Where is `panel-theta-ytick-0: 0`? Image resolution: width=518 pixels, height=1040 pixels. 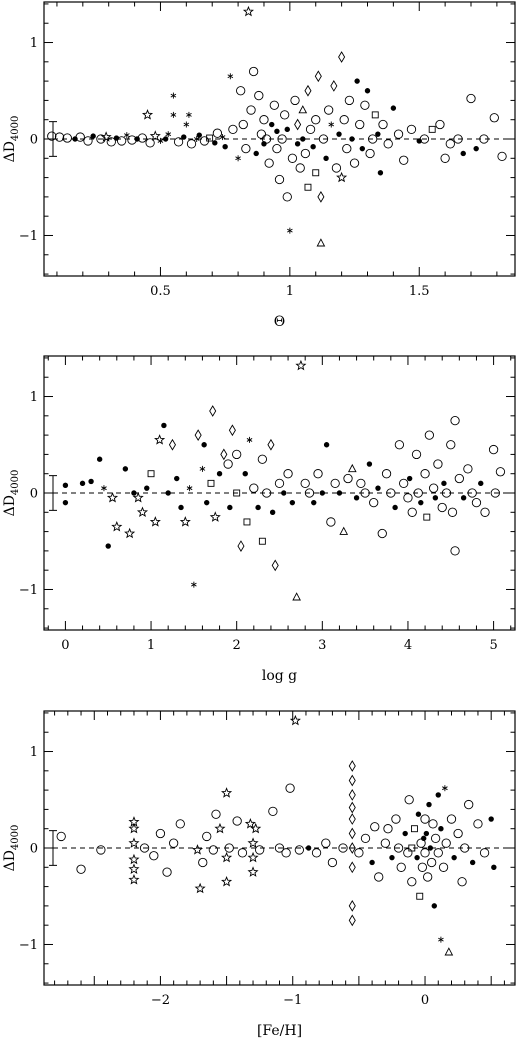
panel-theta-ytick-0: 0 is located at coordinates (34, 140).